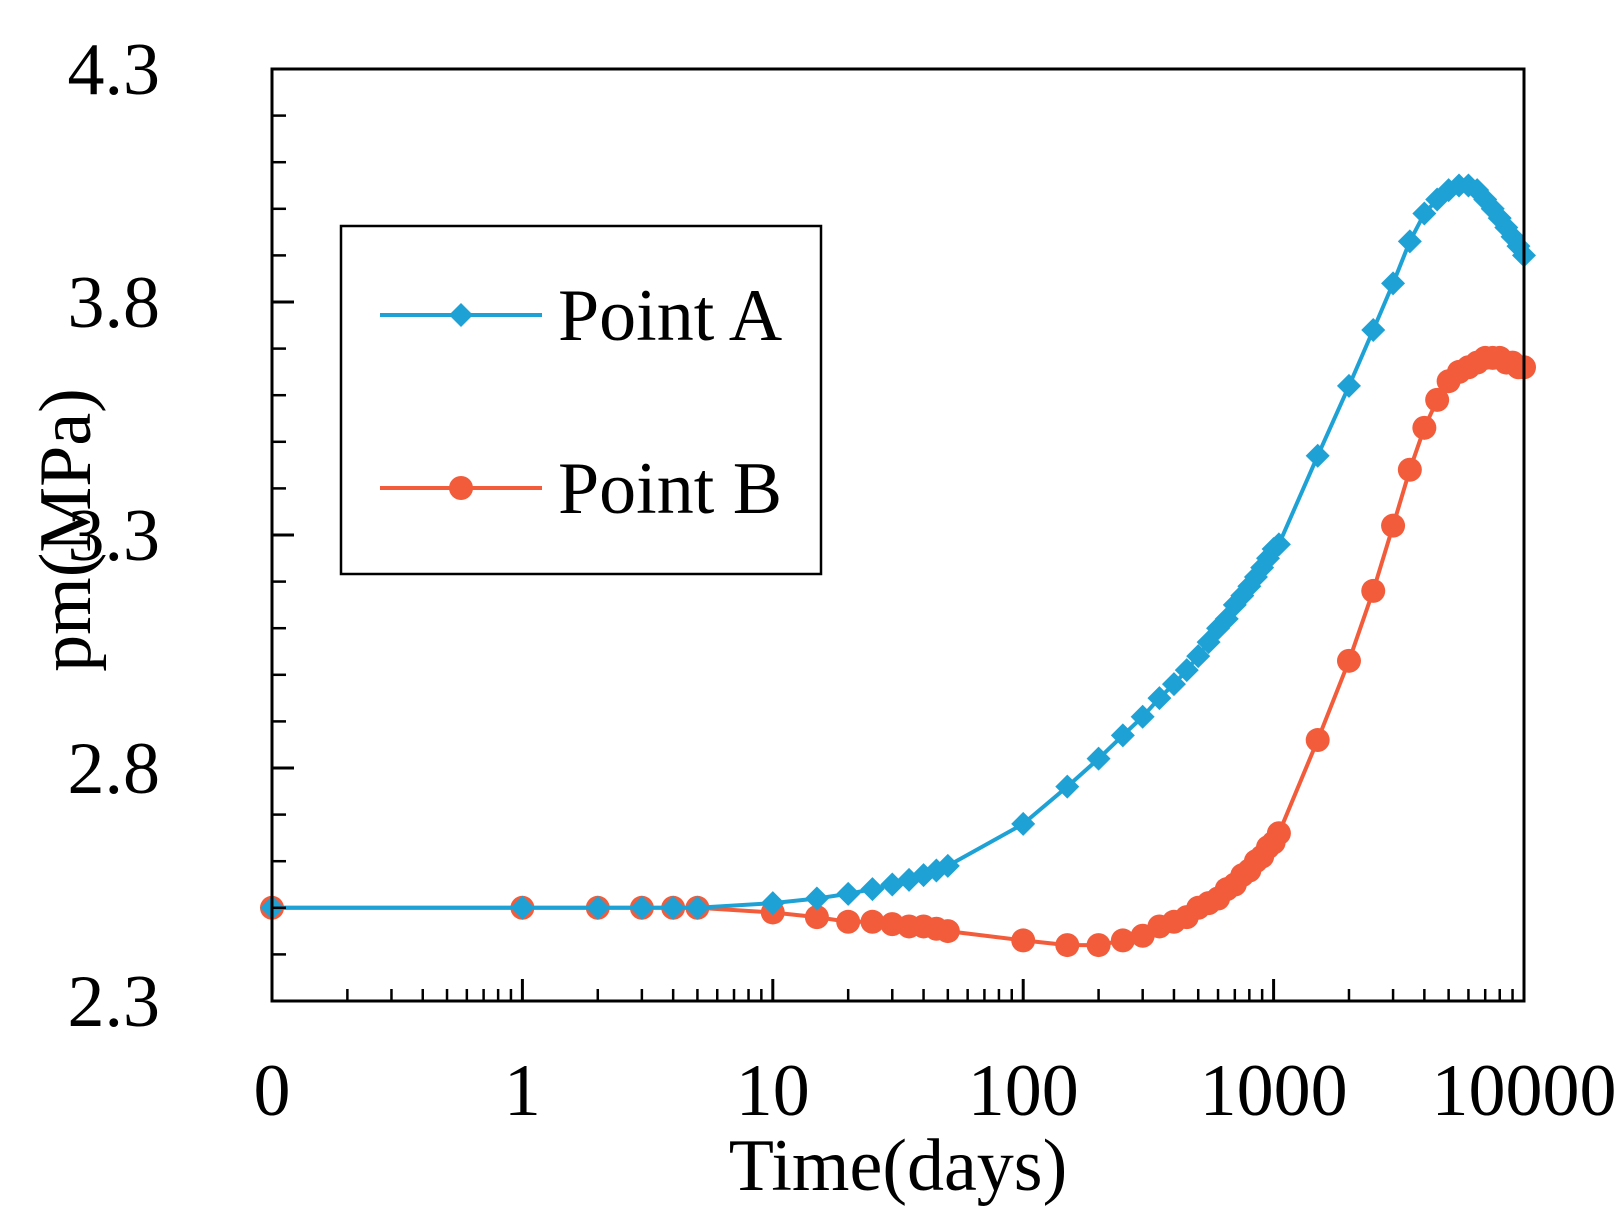  What do you see at coordinates (522, 1091) in the screenshot?
I see `x-tick-label: 1` at bounding box center [522, 1091].